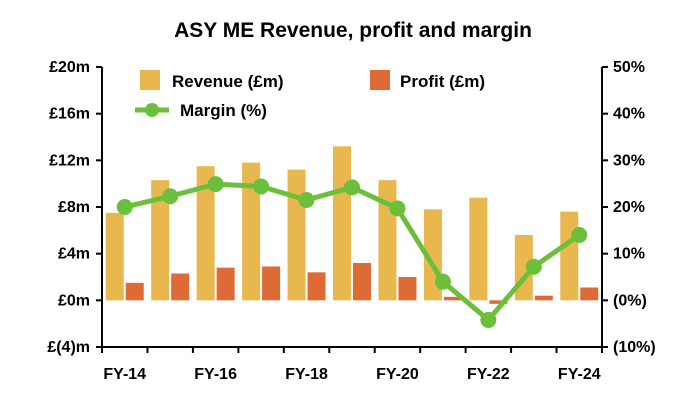 The width and height of the screenshot is (700, 400). I want to click on right-tick-label: 50%, so click(629, 67).